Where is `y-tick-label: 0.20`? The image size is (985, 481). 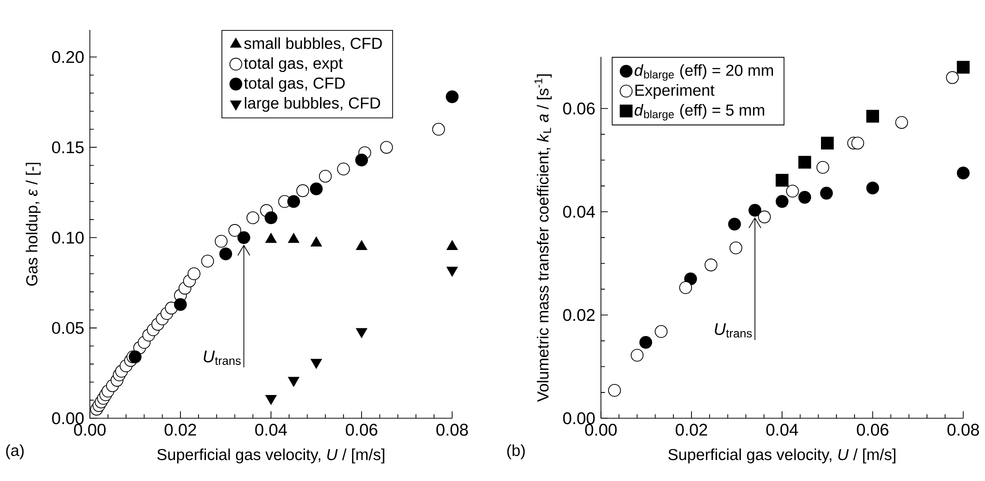 y-tick-label: 0.20 is located at coordinates (68, 56).